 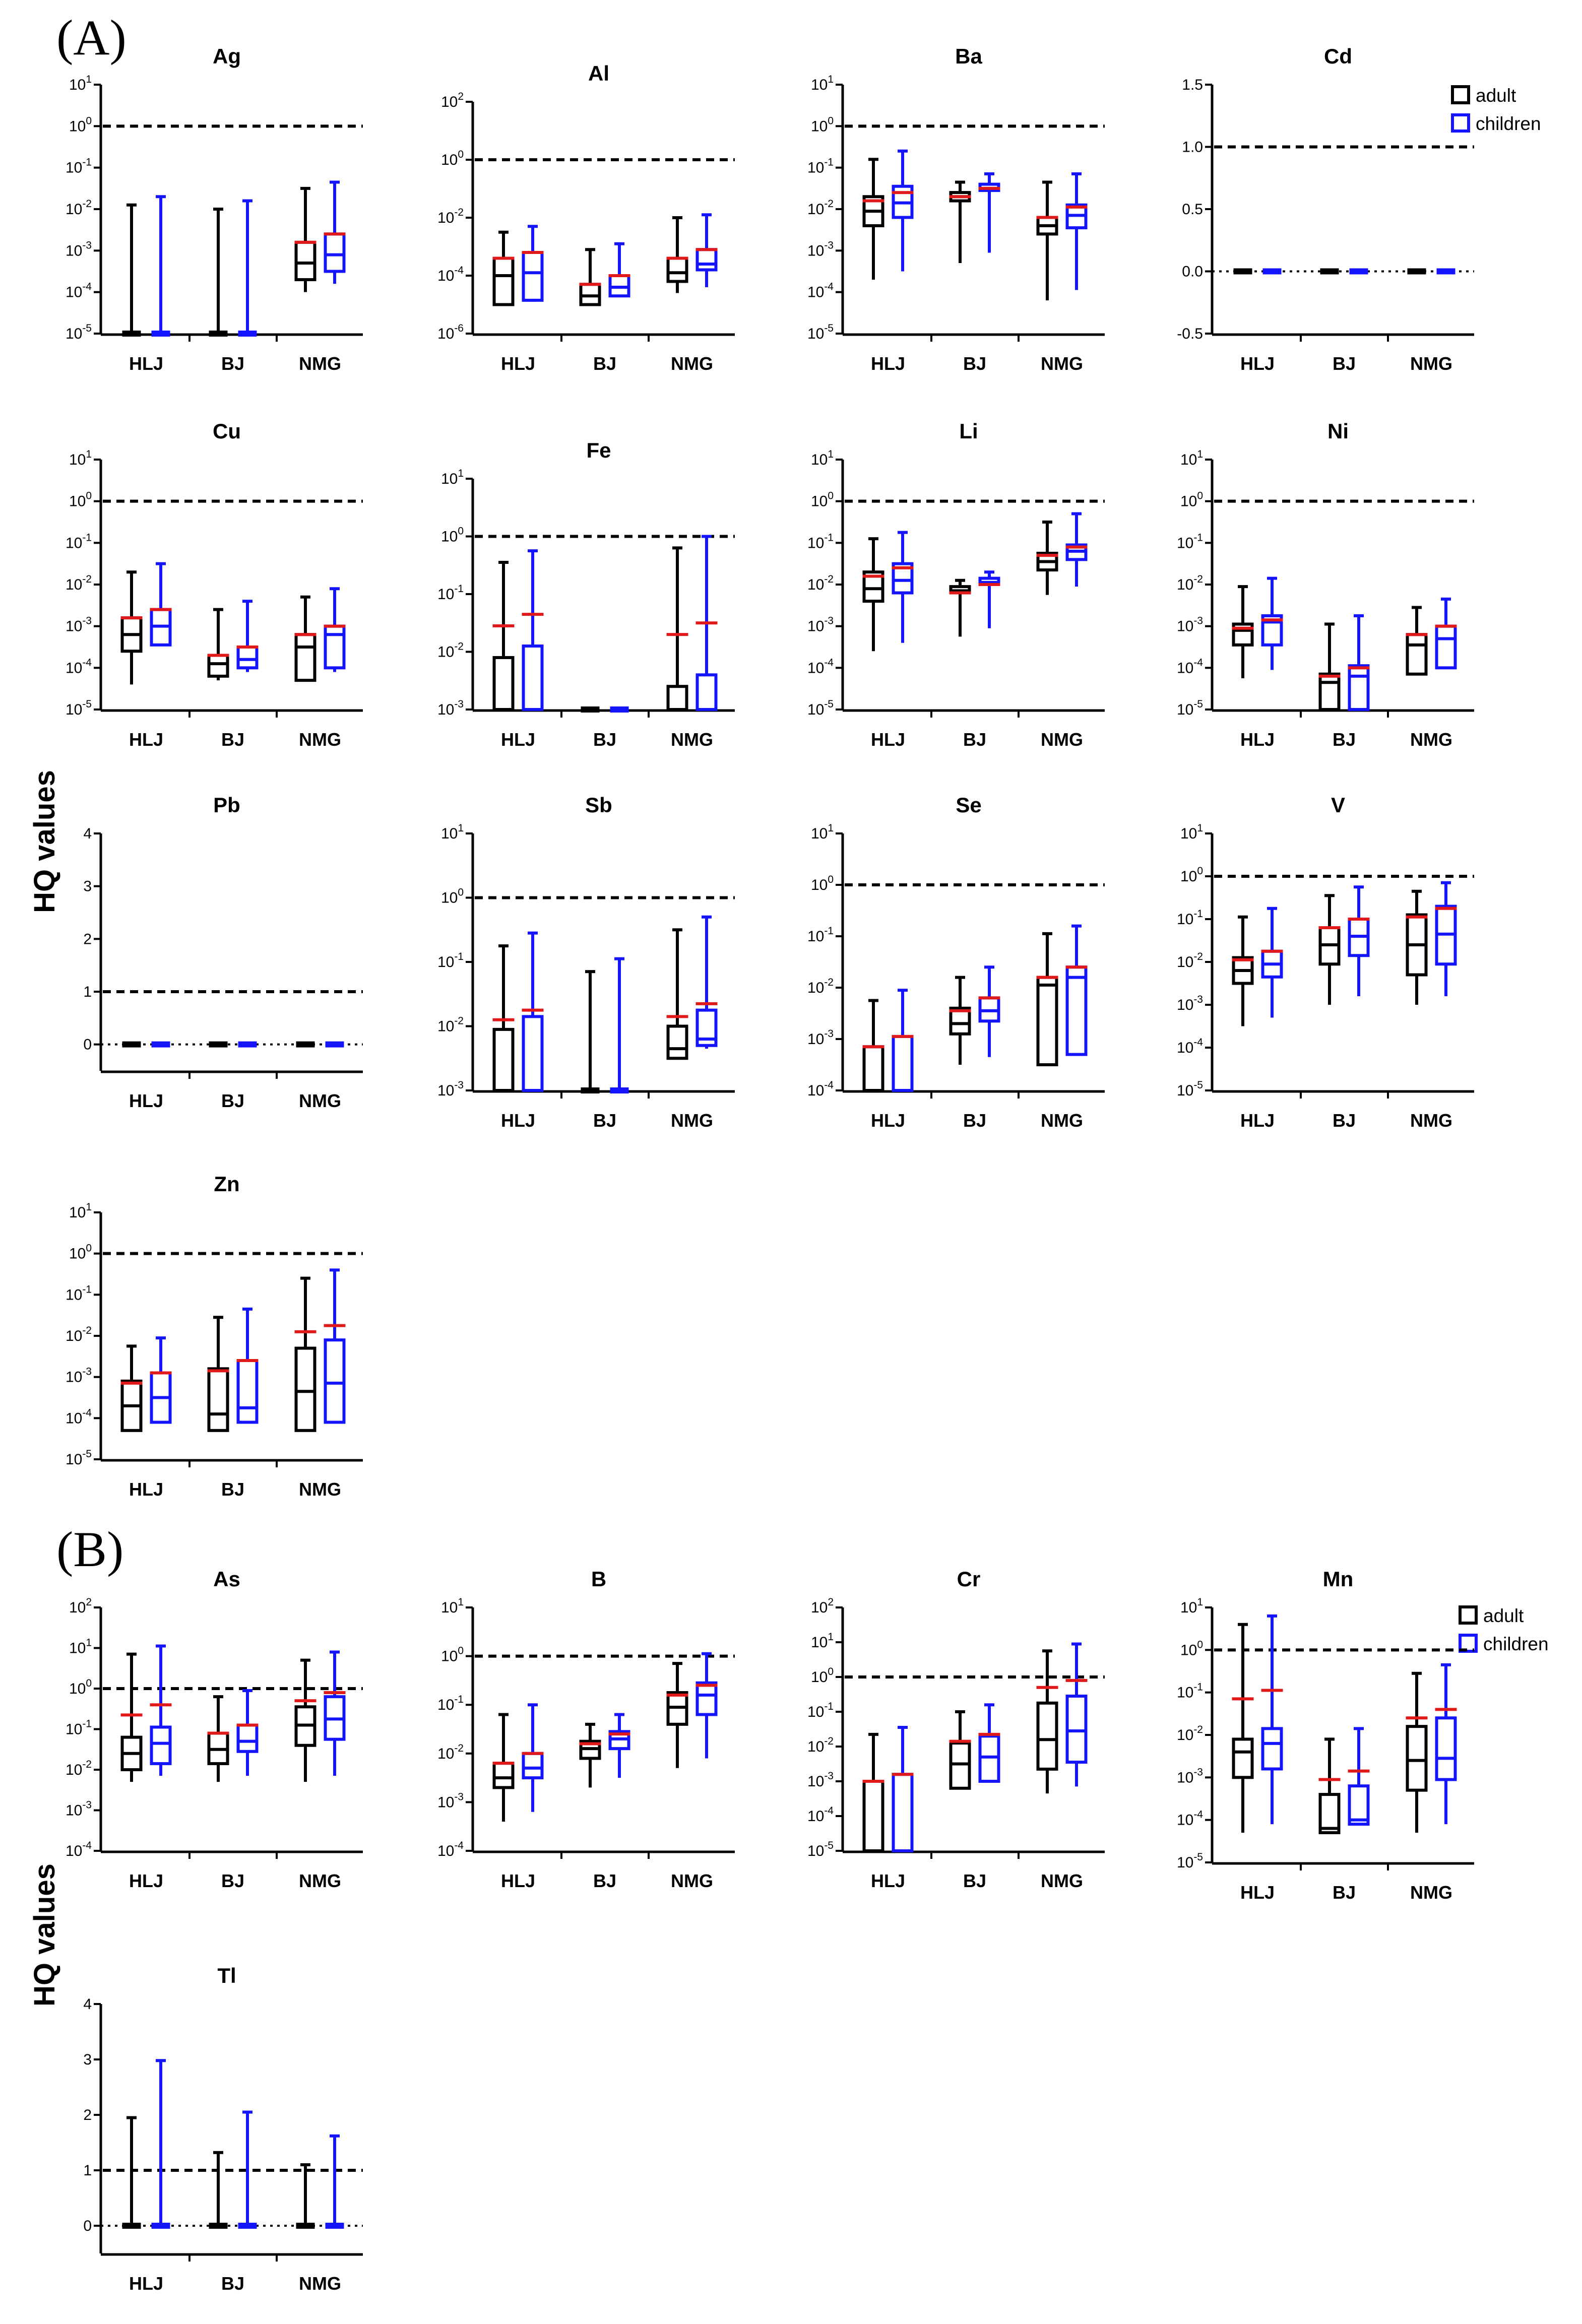 I want to click on y-tick-label: 10², so click(x=453, y=100).